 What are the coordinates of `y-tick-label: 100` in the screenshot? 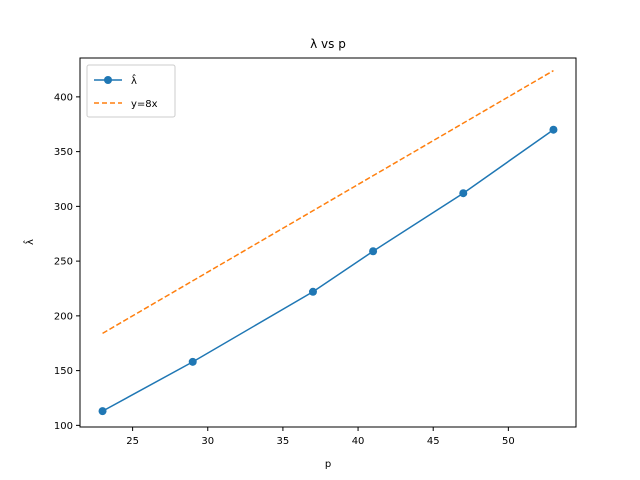 It's located at (63, 426).